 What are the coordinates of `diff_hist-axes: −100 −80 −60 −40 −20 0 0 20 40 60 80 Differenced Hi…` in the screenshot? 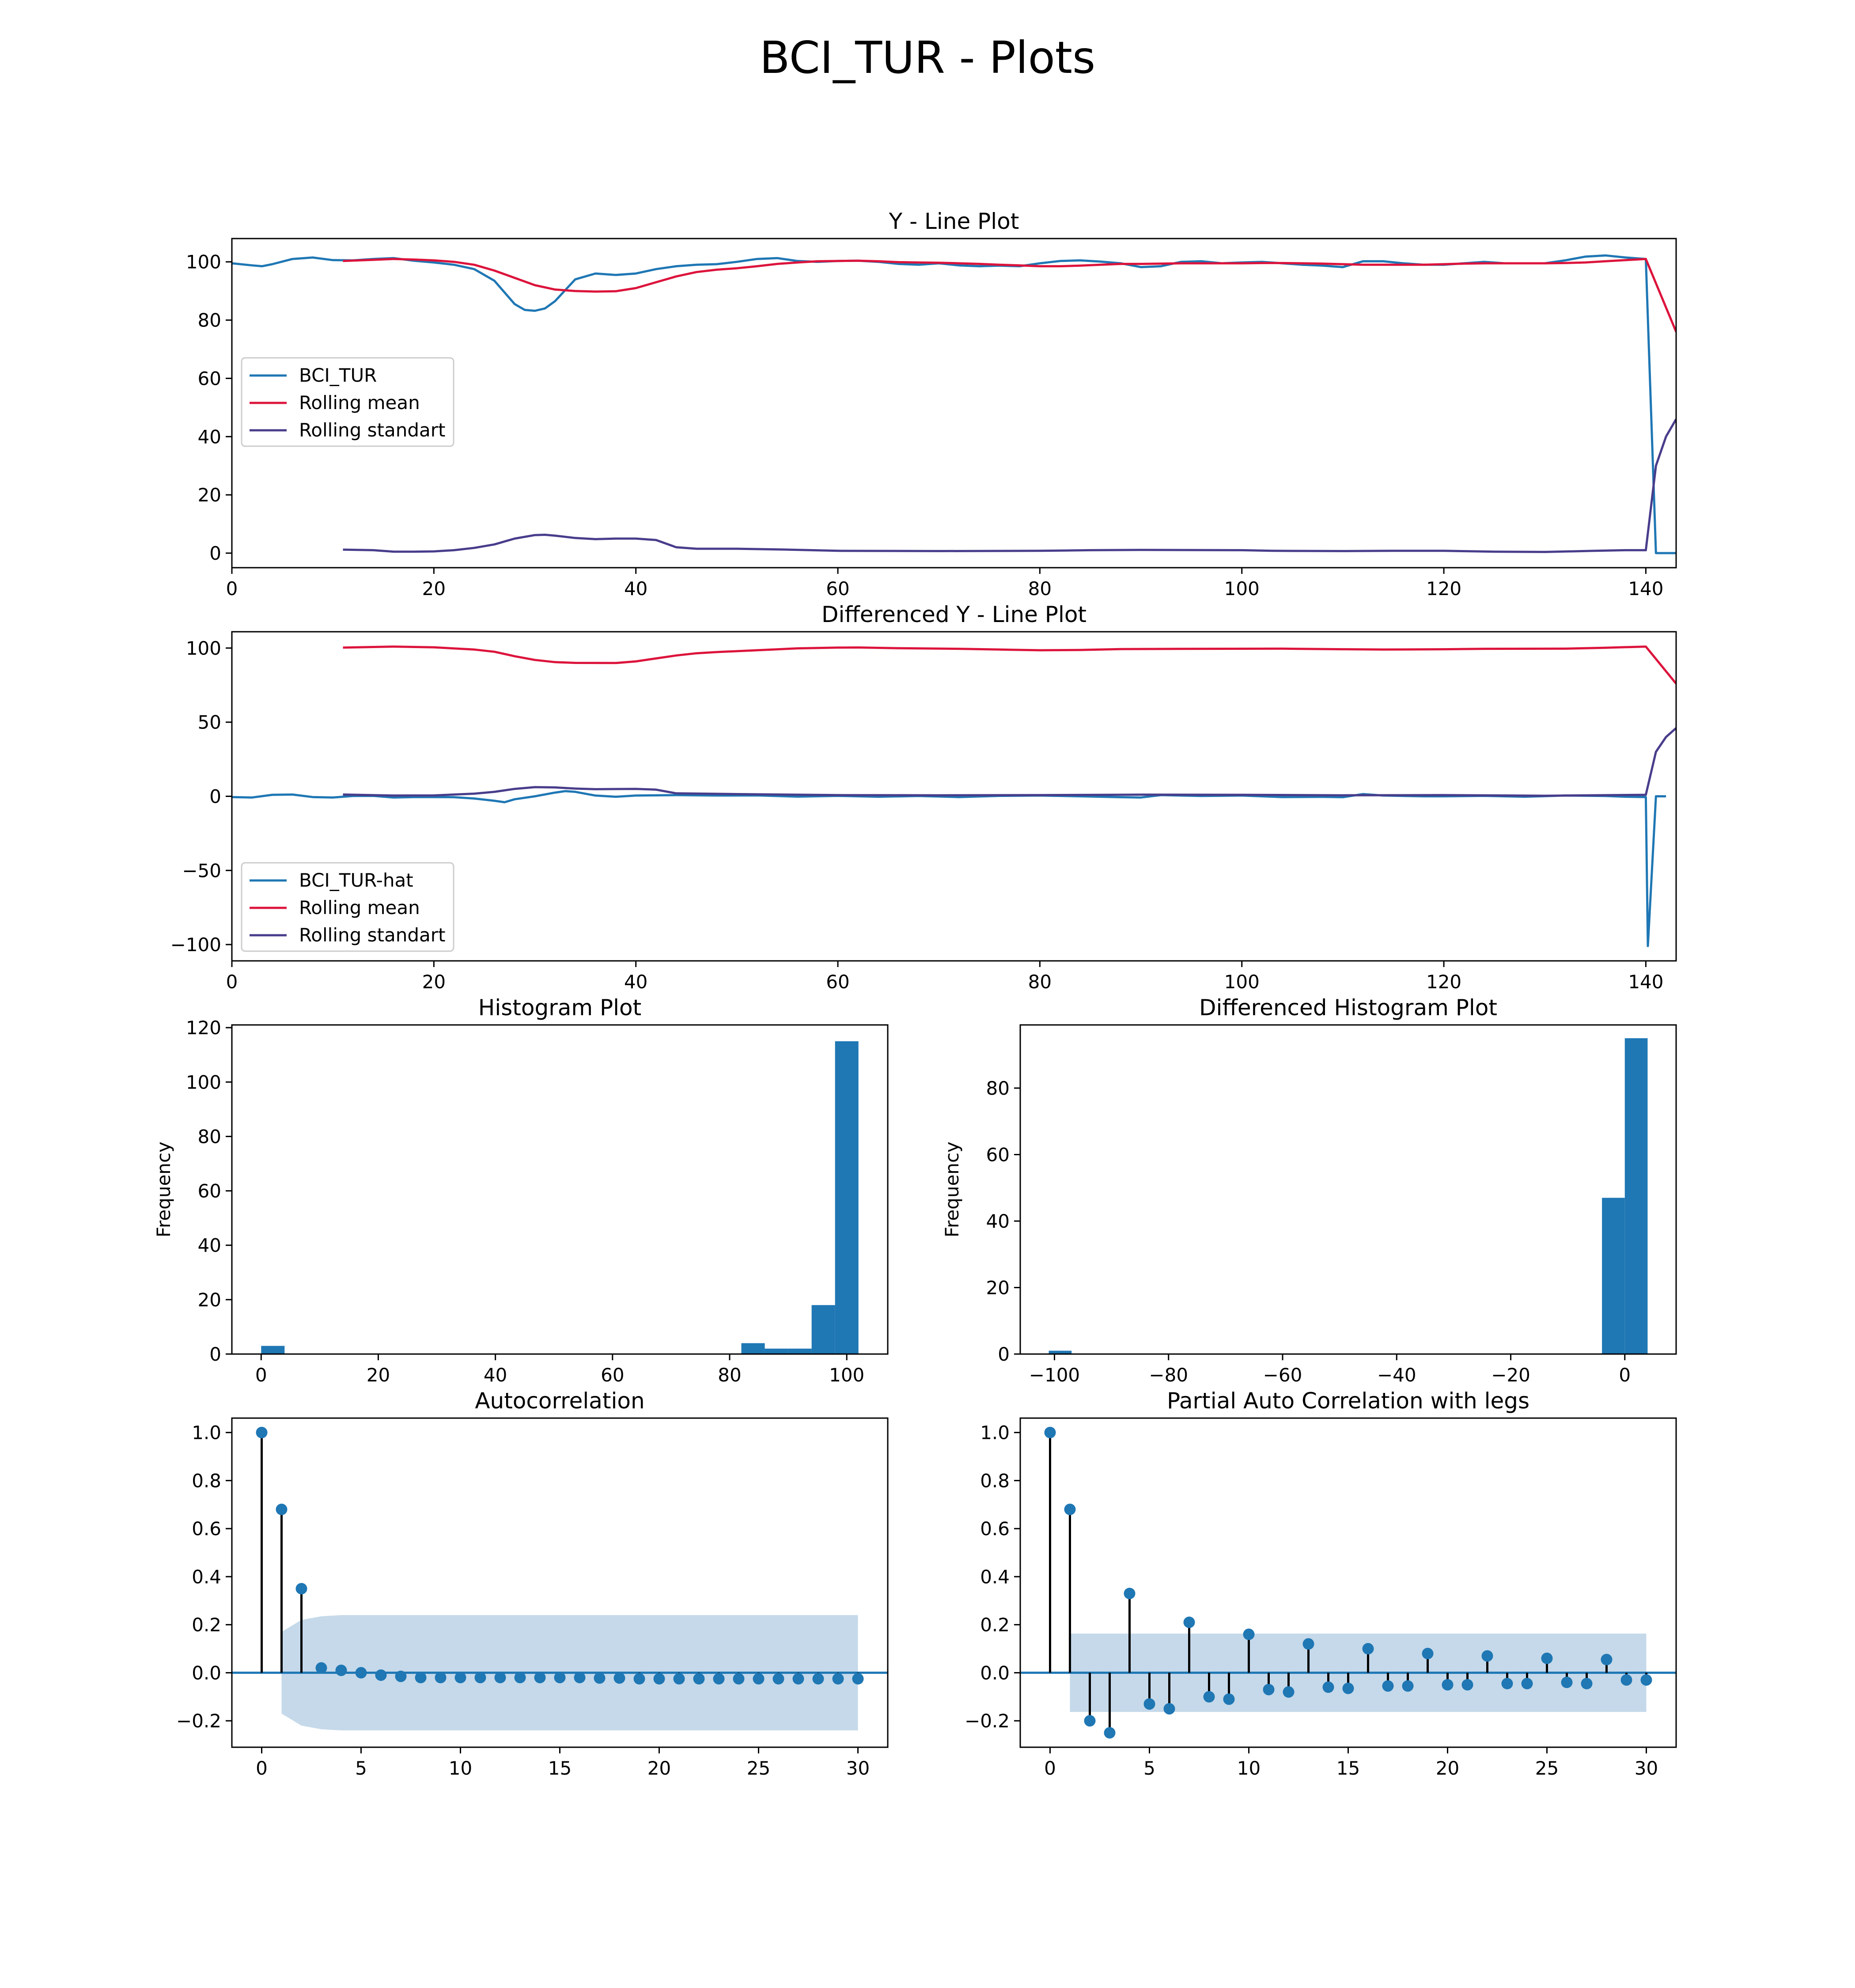 It's located at (1309, 1190).